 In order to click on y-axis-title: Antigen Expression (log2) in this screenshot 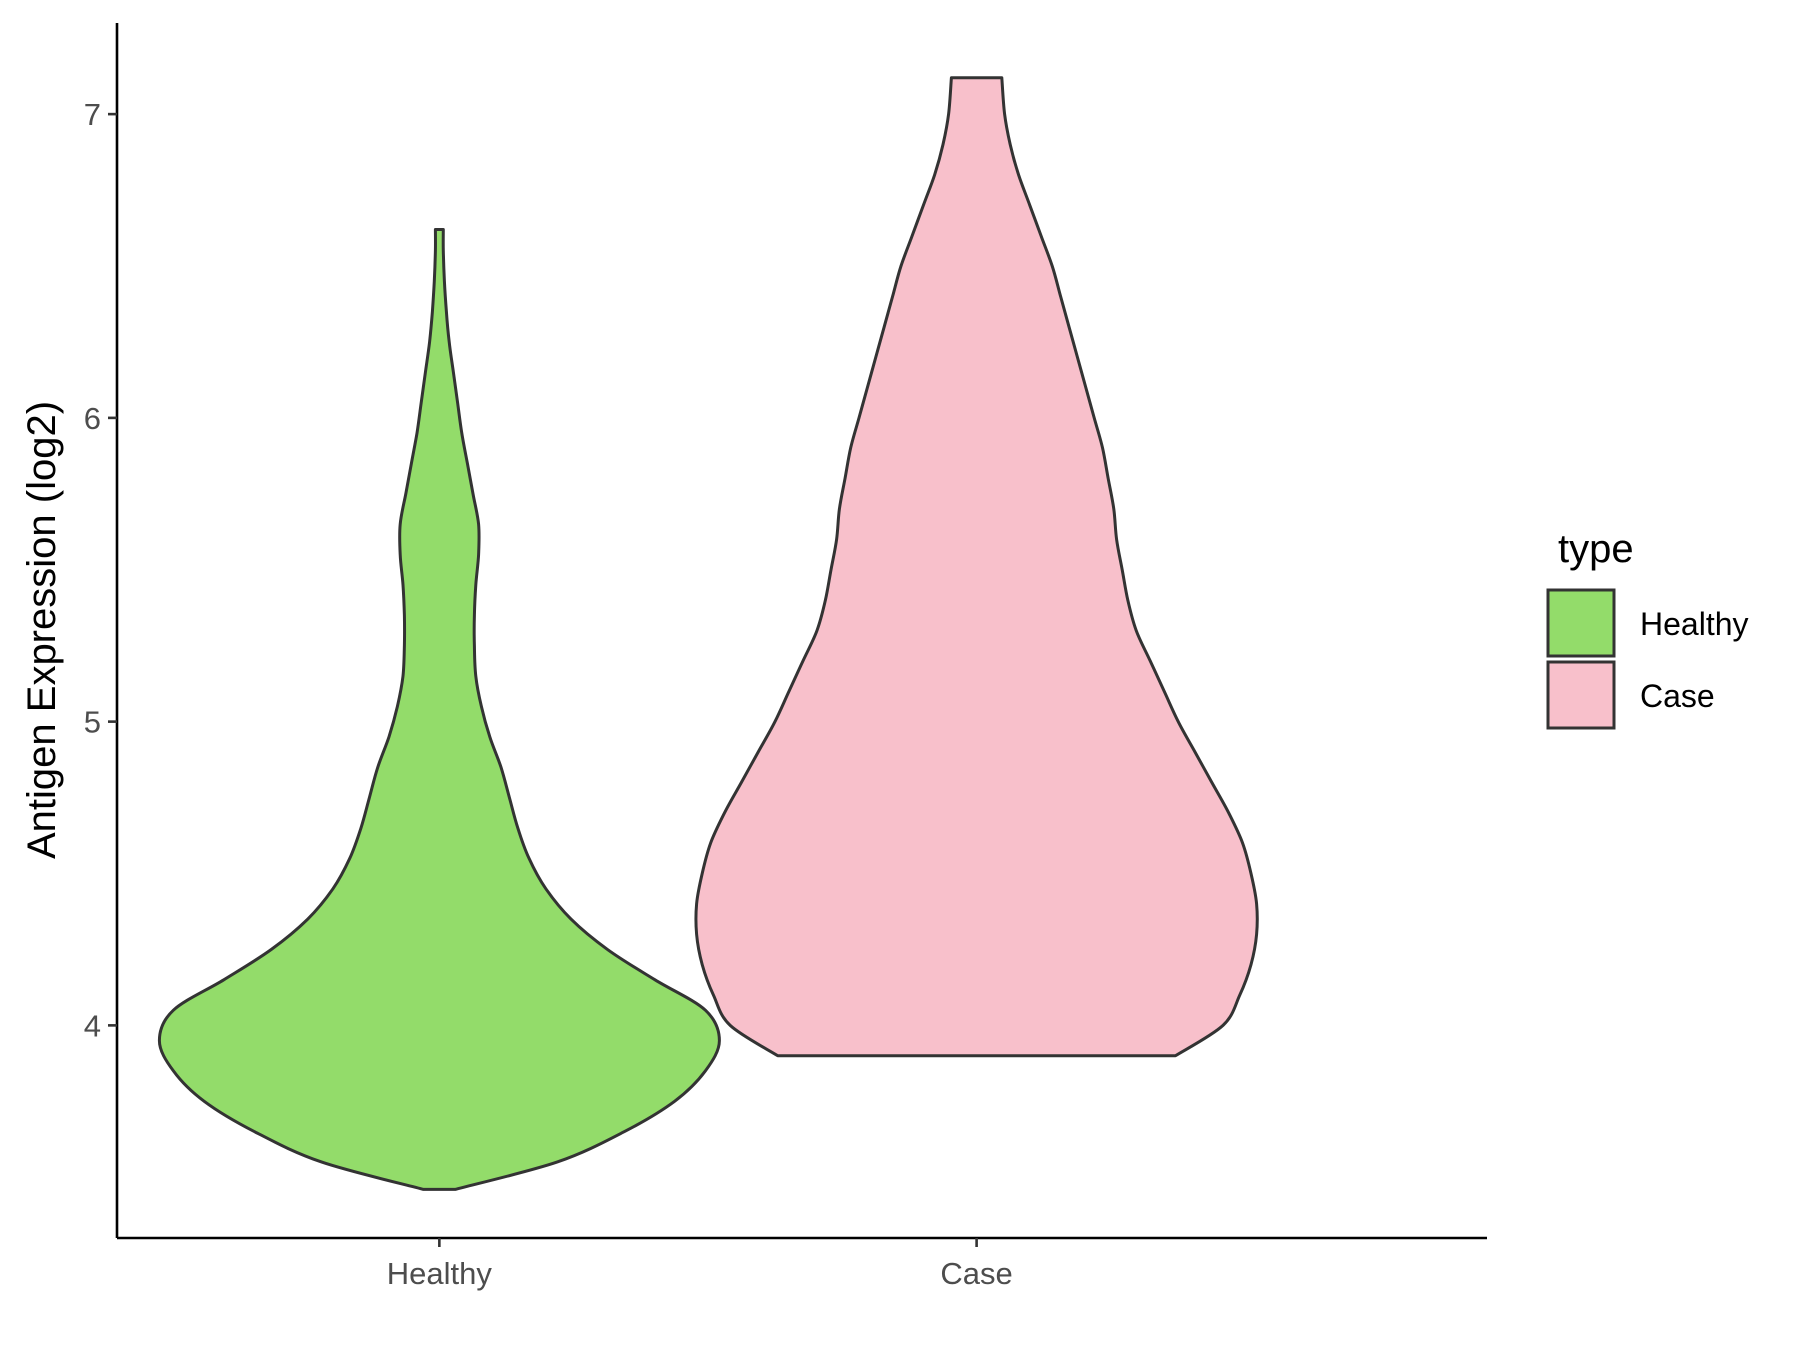, I will do `click(42, 630)`.